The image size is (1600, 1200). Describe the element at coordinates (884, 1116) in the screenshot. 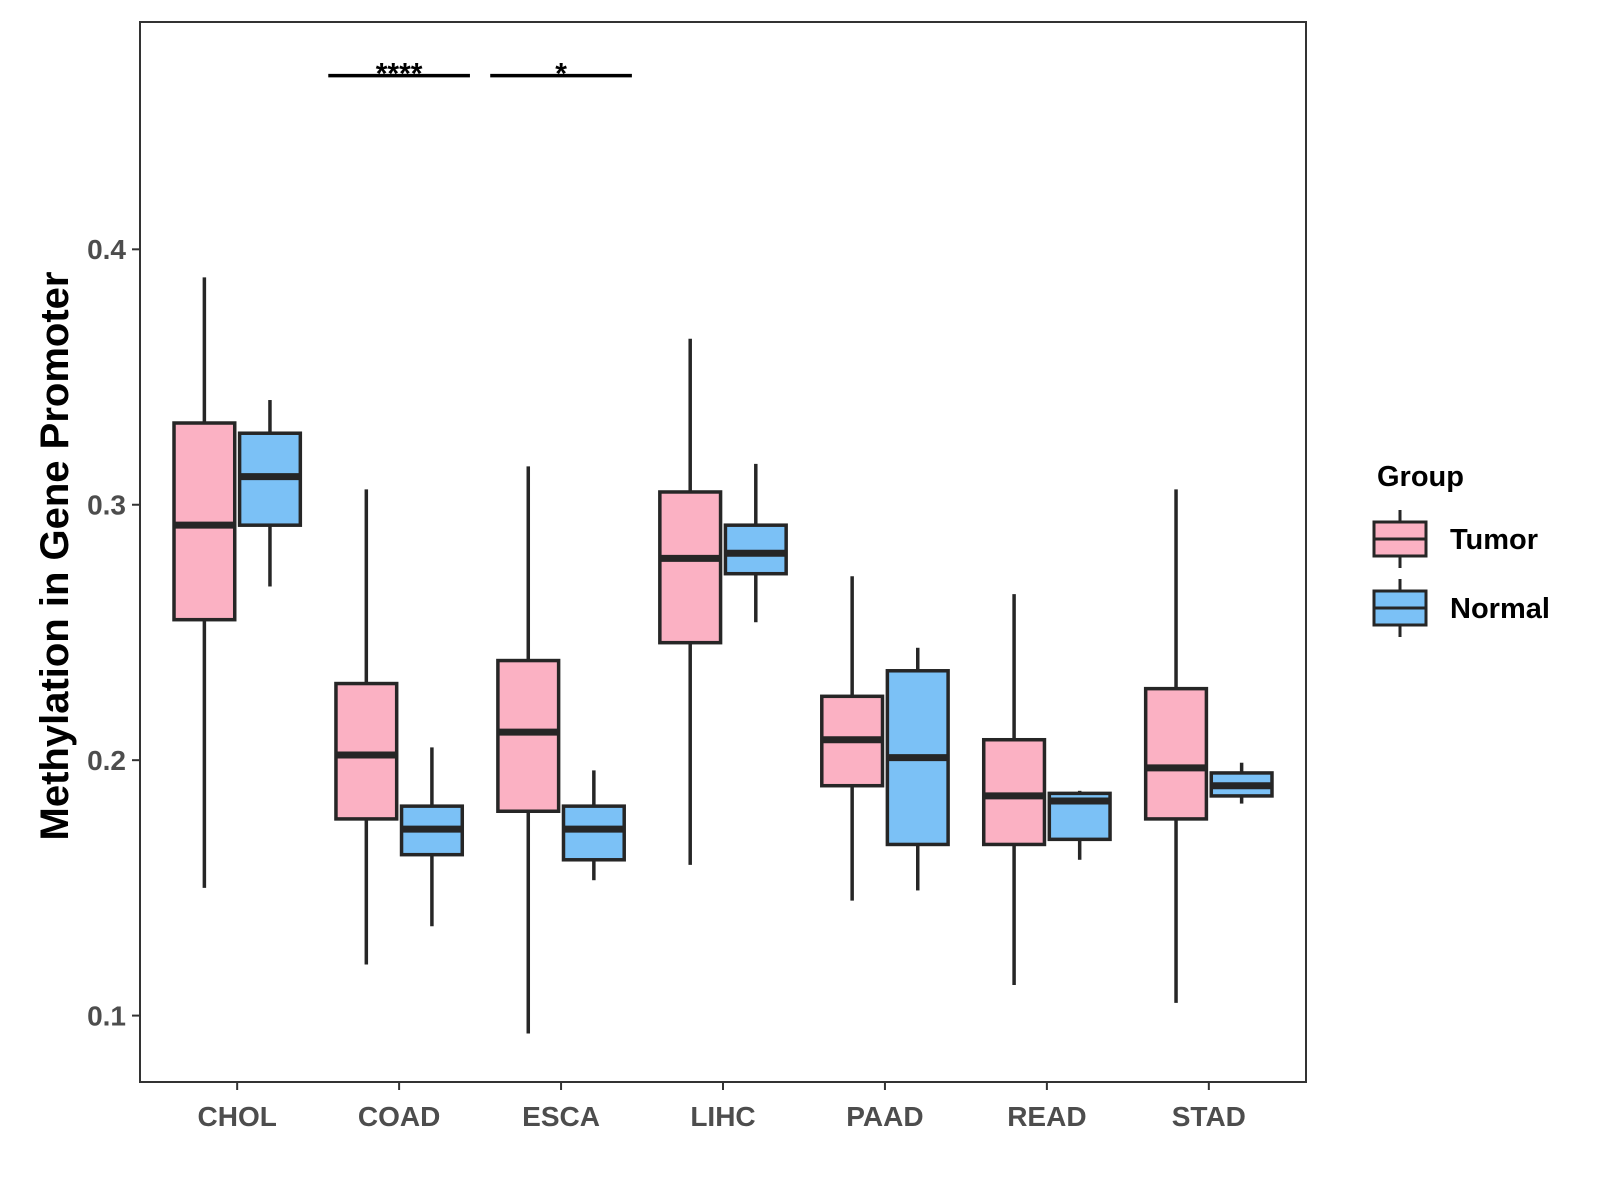

I see `x-tick-label: PAAD` at that location.